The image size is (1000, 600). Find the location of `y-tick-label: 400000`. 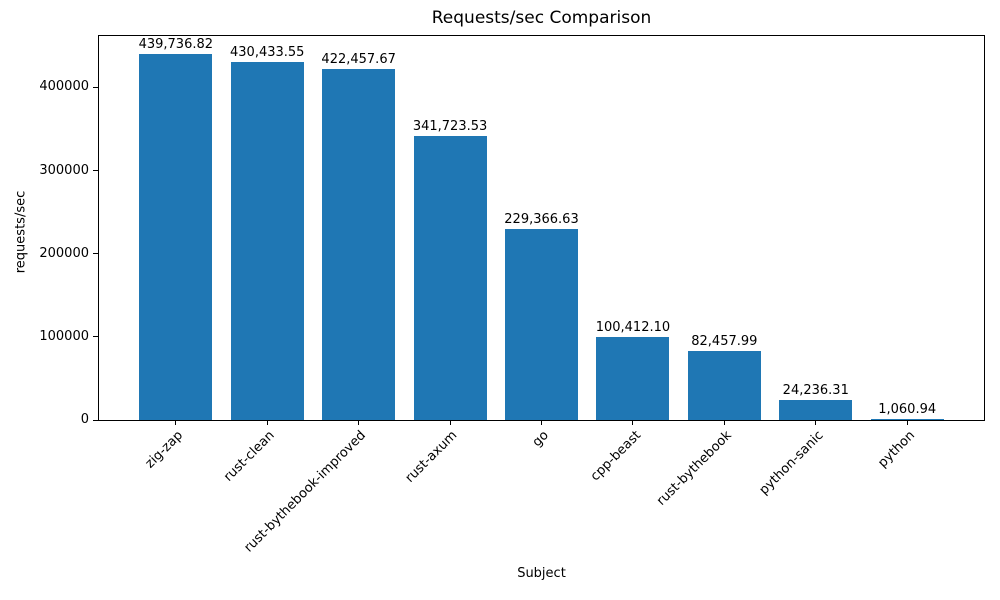

y-tick-label: 400000 is located at coordinates (64, 87).